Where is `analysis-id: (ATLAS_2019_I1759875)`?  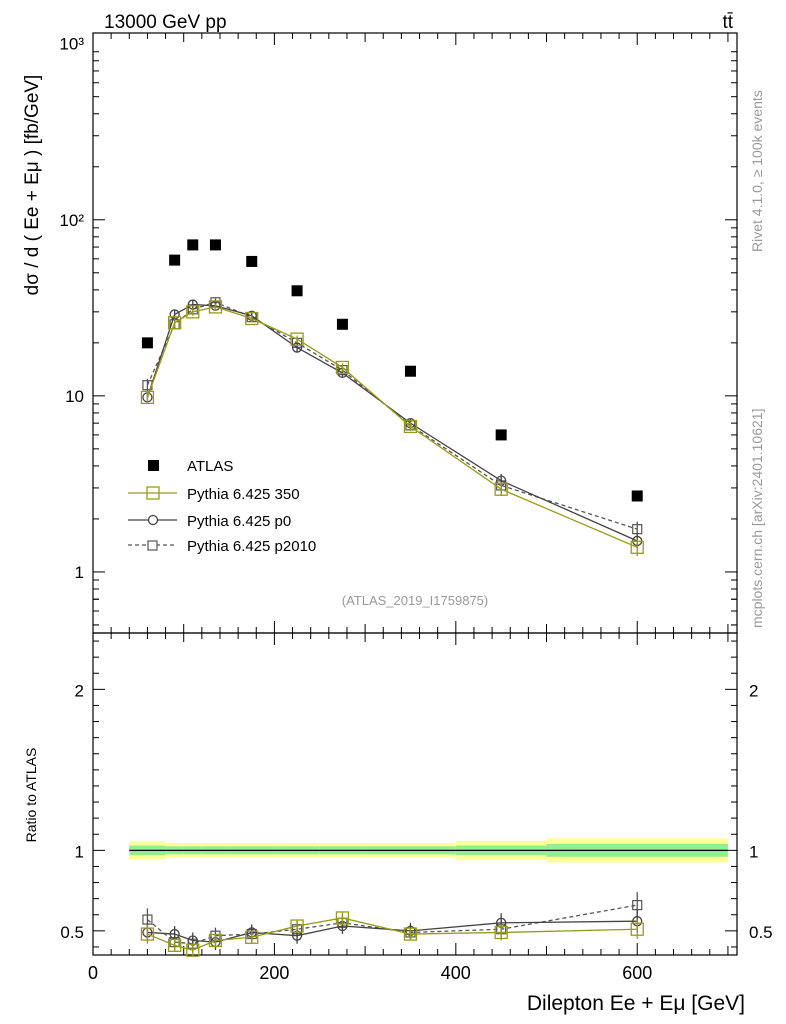 analysis-id: (ATLAS_2019_I1759875) is located at coordinates (415, 600).